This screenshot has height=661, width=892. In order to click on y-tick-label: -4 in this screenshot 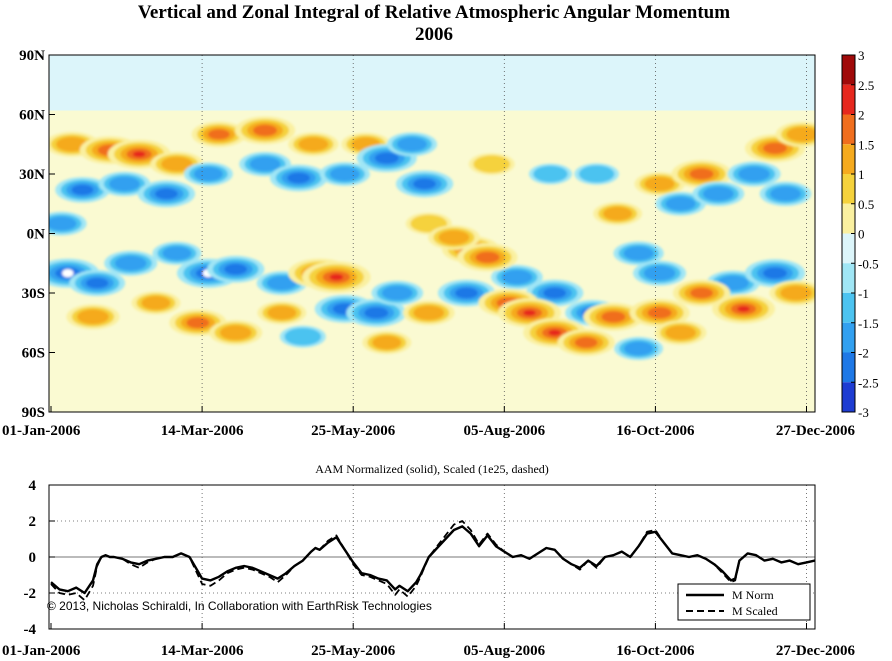, I will do `click(30, 630)`.